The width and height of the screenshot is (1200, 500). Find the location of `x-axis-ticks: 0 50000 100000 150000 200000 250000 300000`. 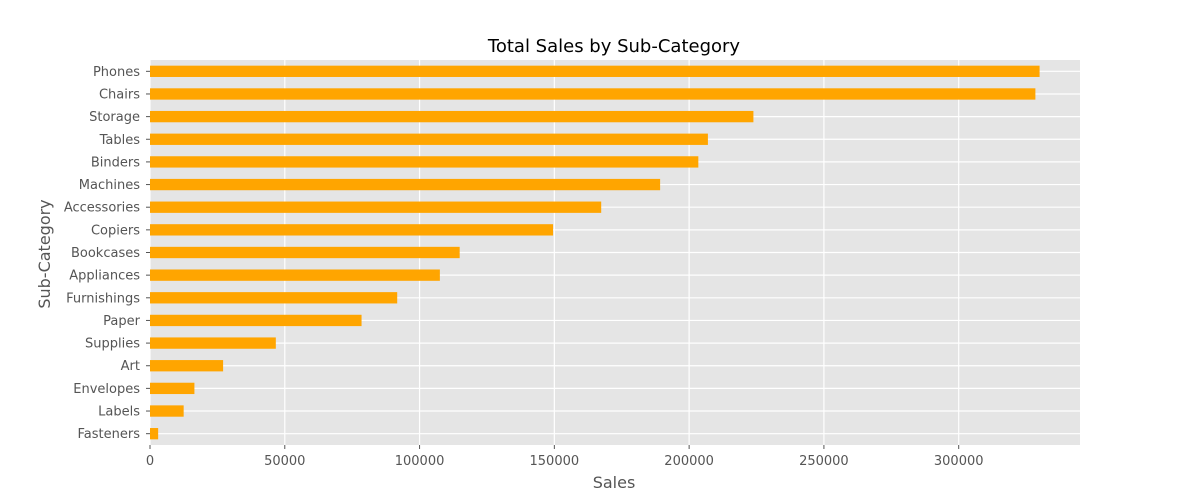

x-axis-ticks: 0 50000 100000 150000 200000 250000 300000 is located at coordinates (565, 457).